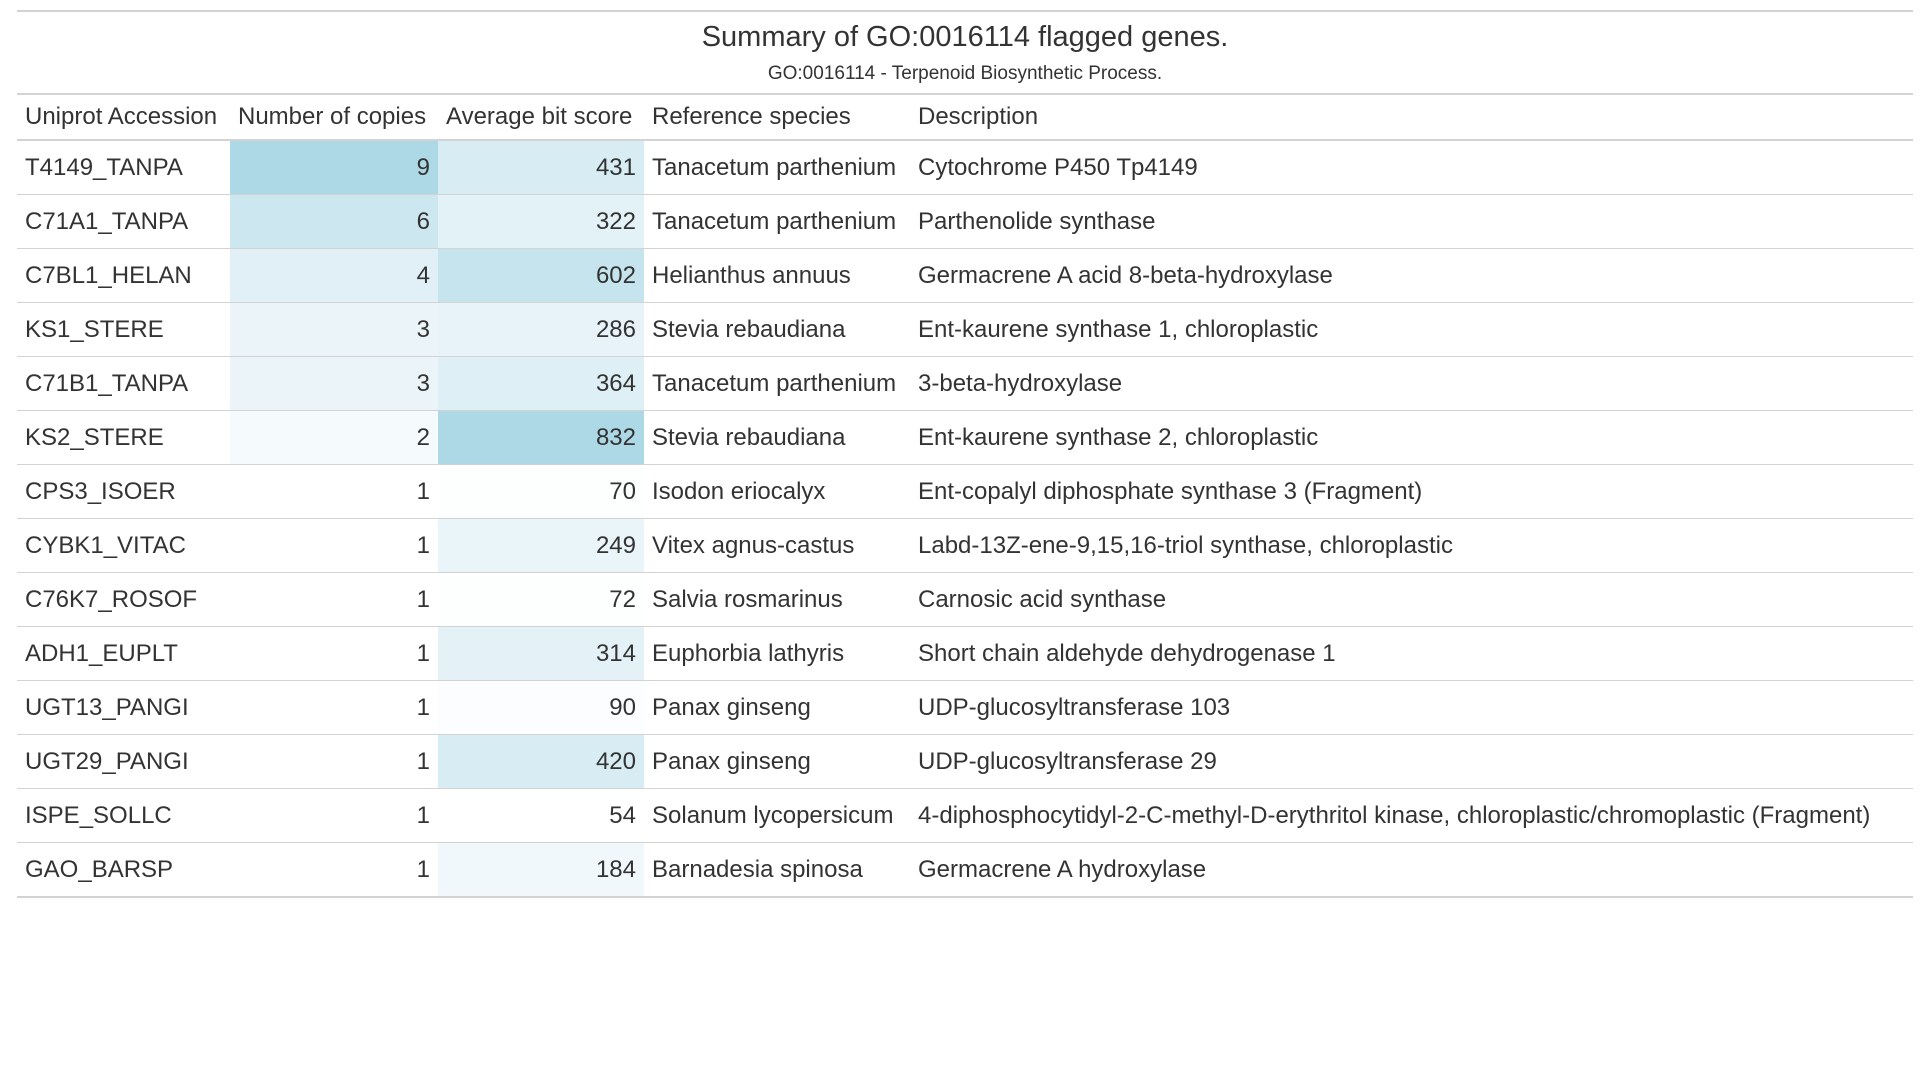 The image size is (1920, 1080). I want to click on cell-bit-score: 314, so click(541, 653).